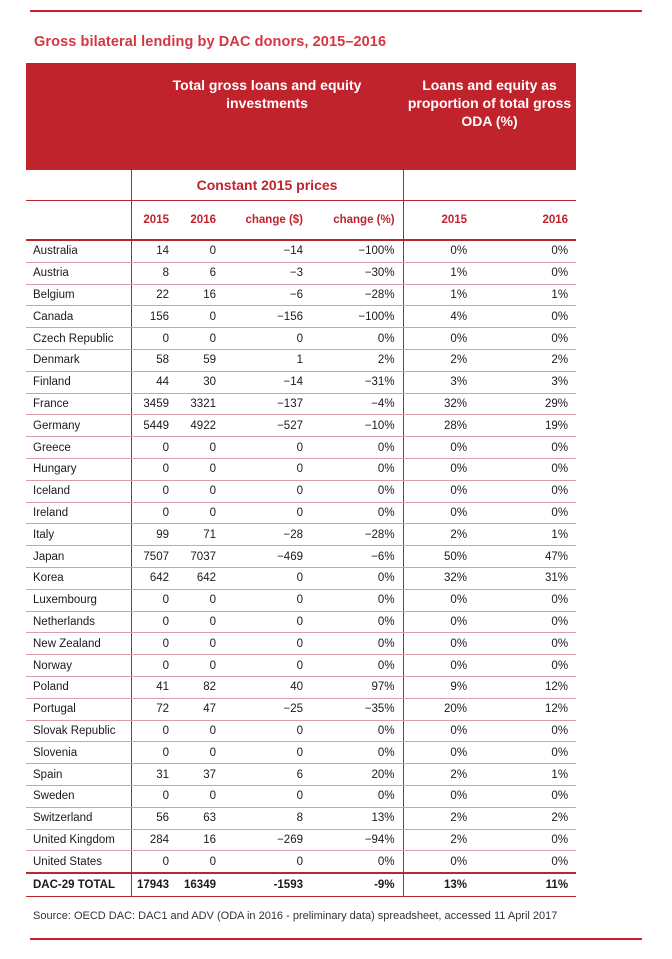 The height and width of the screenshot is (959, 672). I want to click on change-usd-cell: 8, so click(267, 818).